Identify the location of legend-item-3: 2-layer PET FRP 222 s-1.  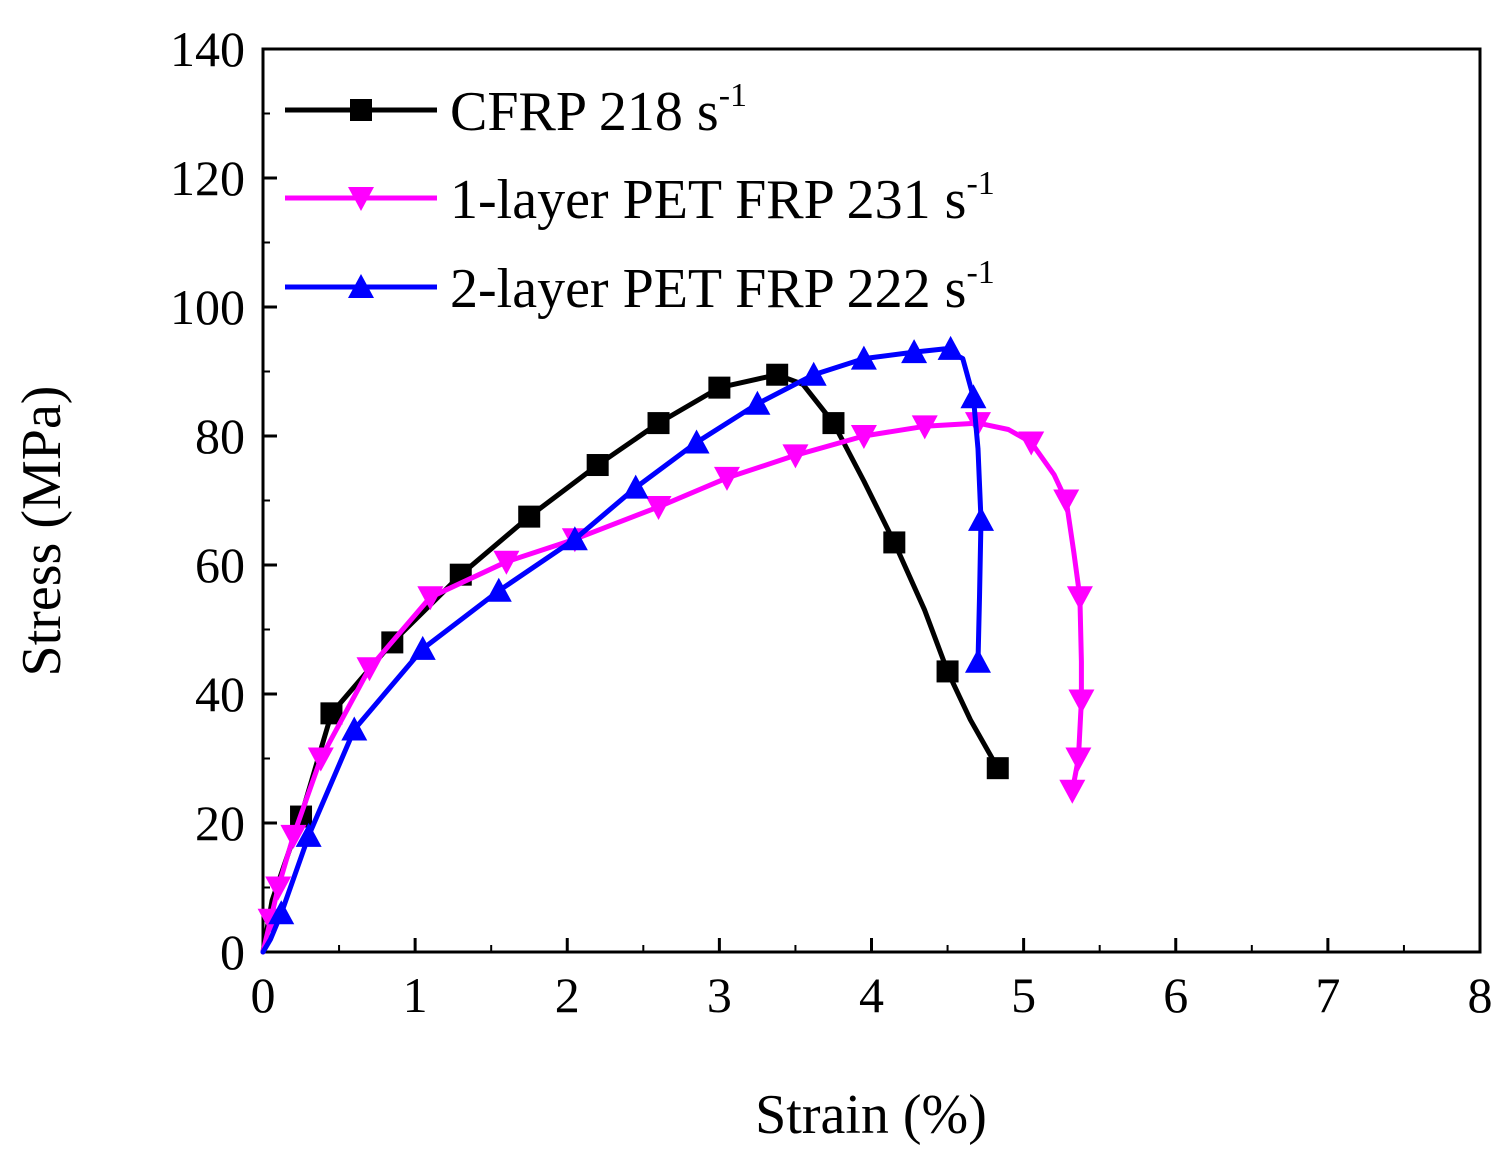
(640, 287).